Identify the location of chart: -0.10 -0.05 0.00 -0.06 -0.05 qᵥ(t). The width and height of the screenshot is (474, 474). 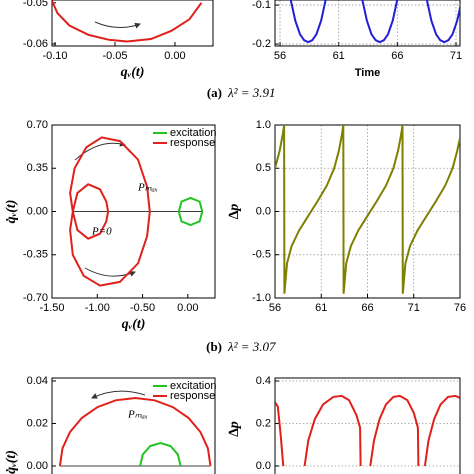
(118, 40).